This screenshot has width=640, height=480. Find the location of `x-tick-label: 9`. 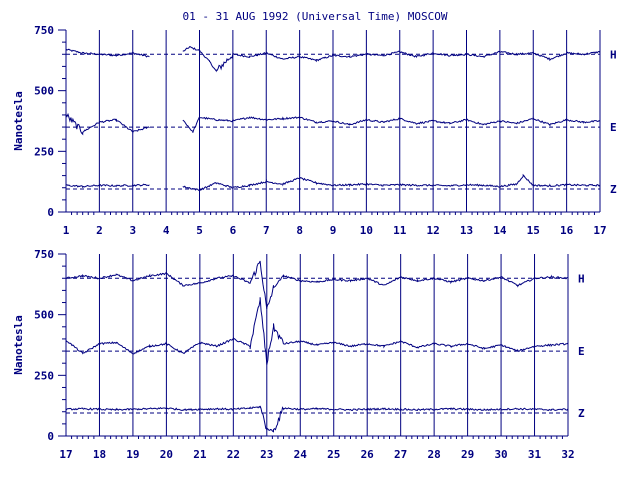

x-tick-label: 9 is located at coordinates (333, 230).